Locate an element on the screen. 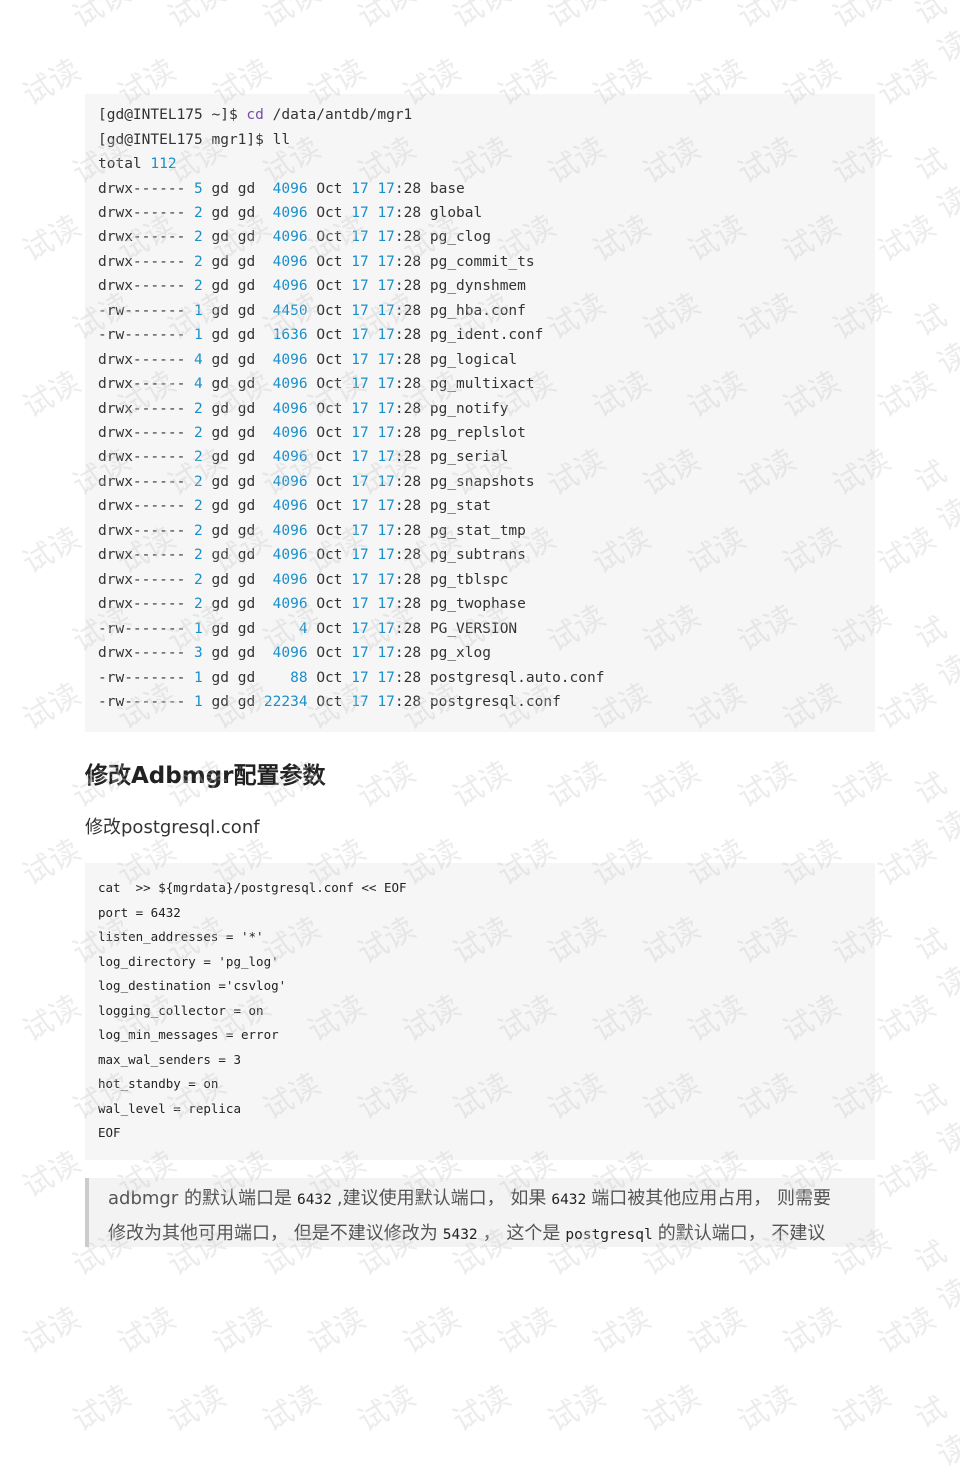 Image resolution: width=960 pixels, height=1475 pixels. ls-field: pg_twophase is located at coordinates (477, 604).